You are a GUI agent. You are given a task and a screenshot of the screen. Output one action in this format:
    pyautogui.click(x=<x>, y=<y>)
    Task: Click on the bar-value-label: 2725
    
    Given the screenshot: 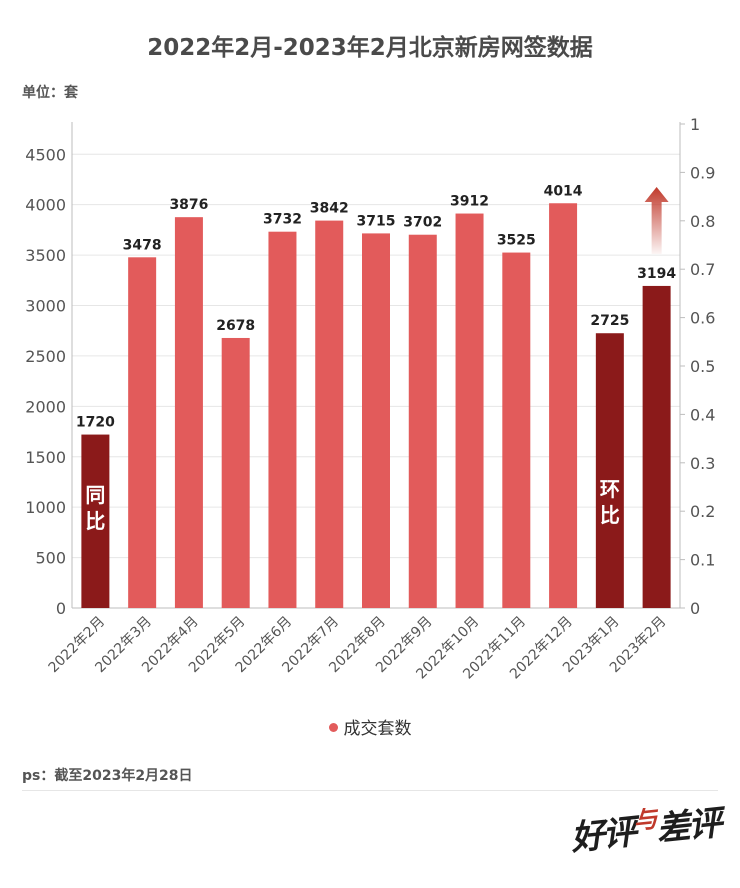 What is the action you would take?
    pyautogui.click(x=609, y=321)
    